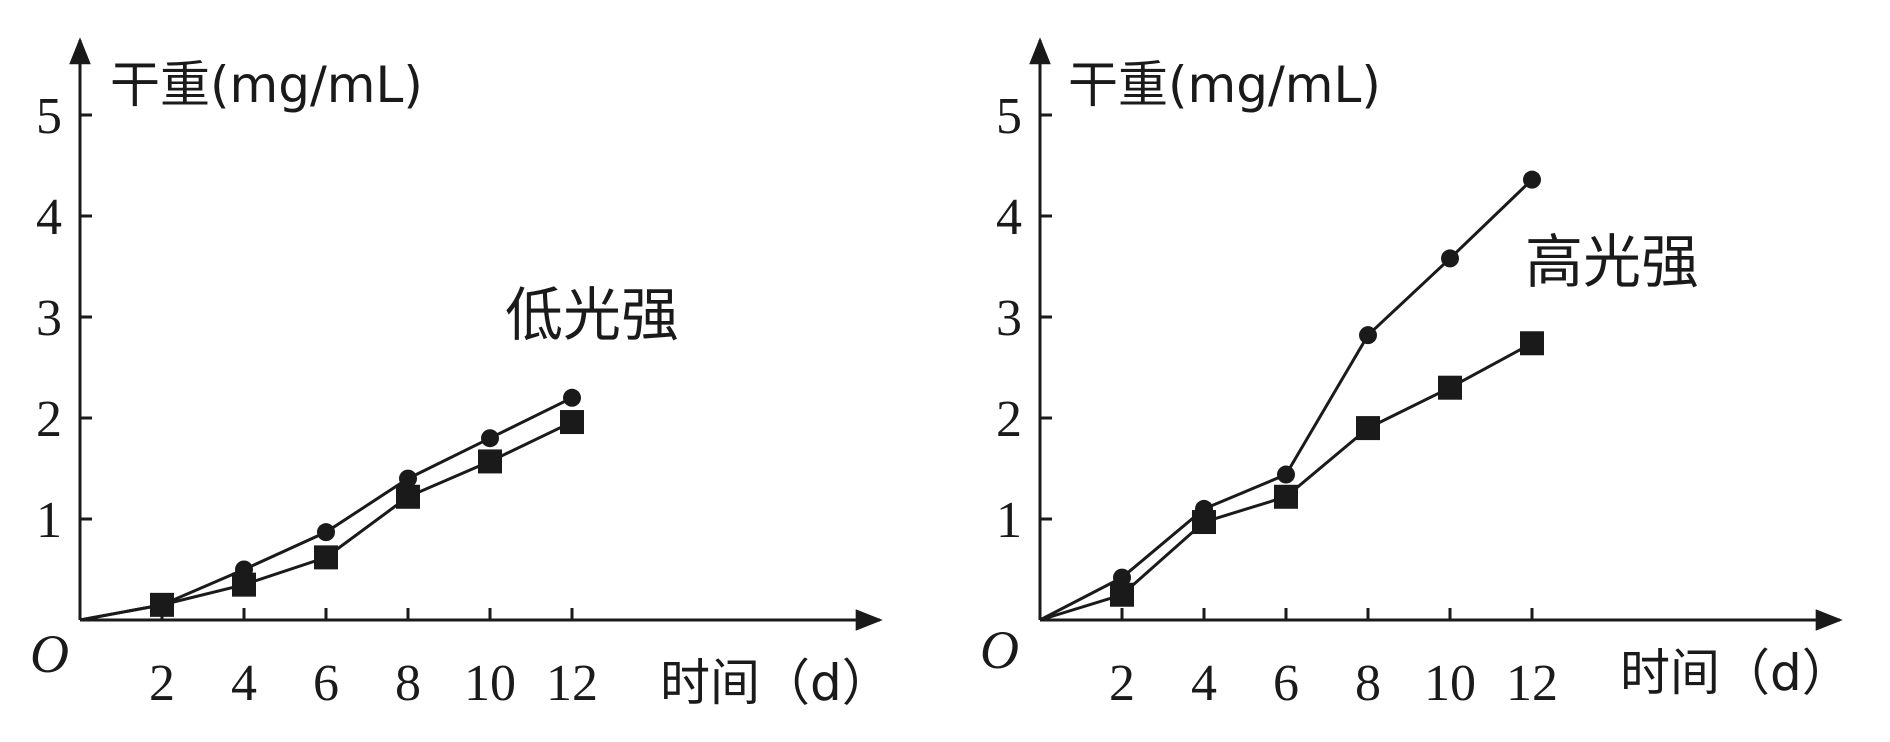 This screenshot has height=742, width=1890. I want to click on series-annotation: 低光强, so click(592, 315).